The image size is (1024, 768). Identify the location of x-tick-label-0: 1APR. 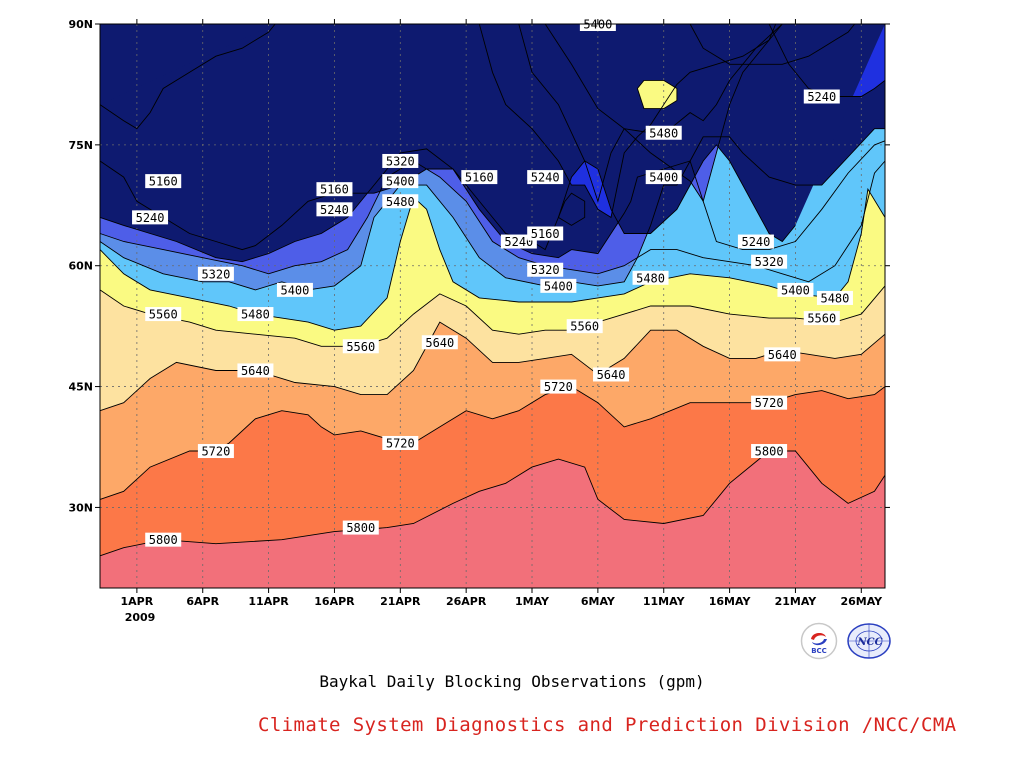
(137, 601).